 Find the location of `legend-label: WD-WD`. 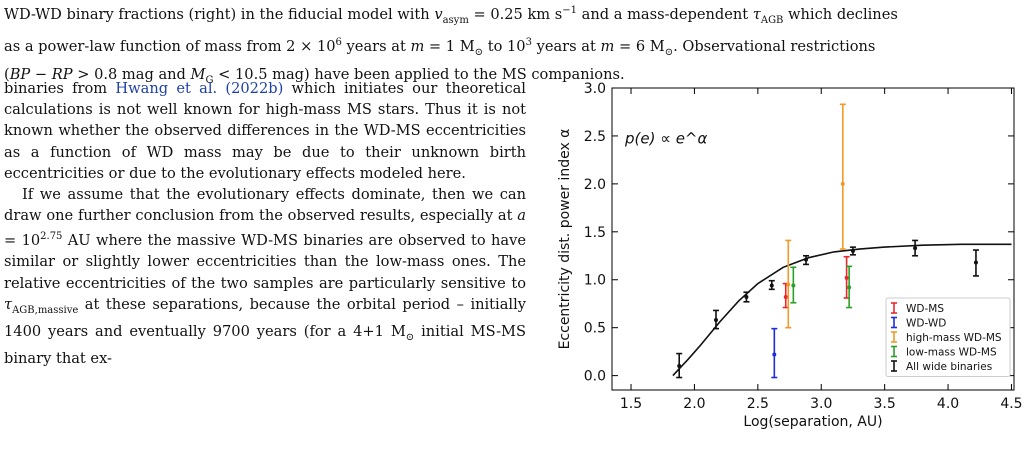

legend-label: WD-WD is located at coordinates (926, 324).